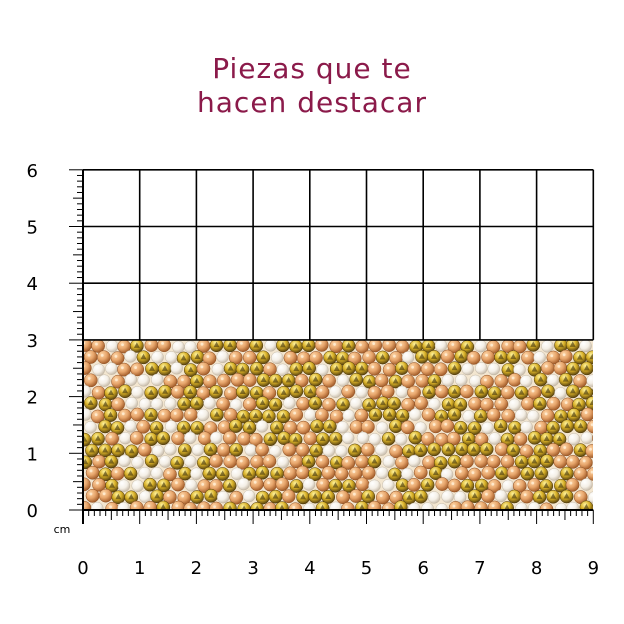  What do you see at coordinates (62, 529) in the screenshot?
I see `unit-label: cm` at bounding box center [62, 529].